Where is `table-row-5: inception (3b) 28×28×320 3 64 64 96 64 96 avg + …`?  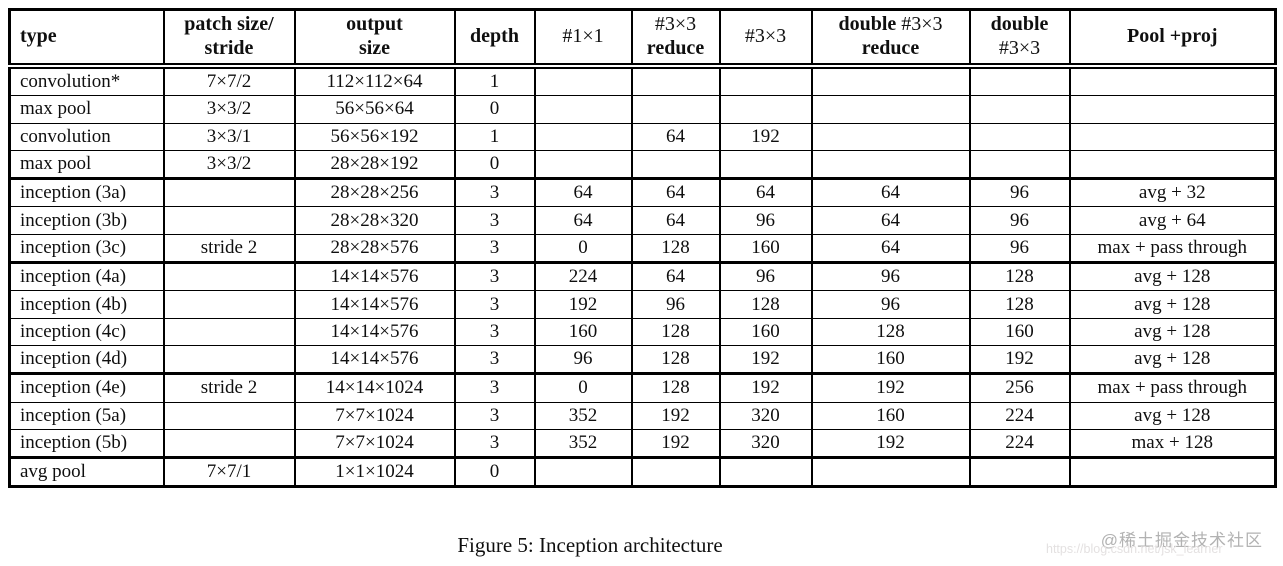 table-row-5: inception (3b) 28×28×320 3 64 64 96 64 96 avg + … is located at coordinates (642, 220).